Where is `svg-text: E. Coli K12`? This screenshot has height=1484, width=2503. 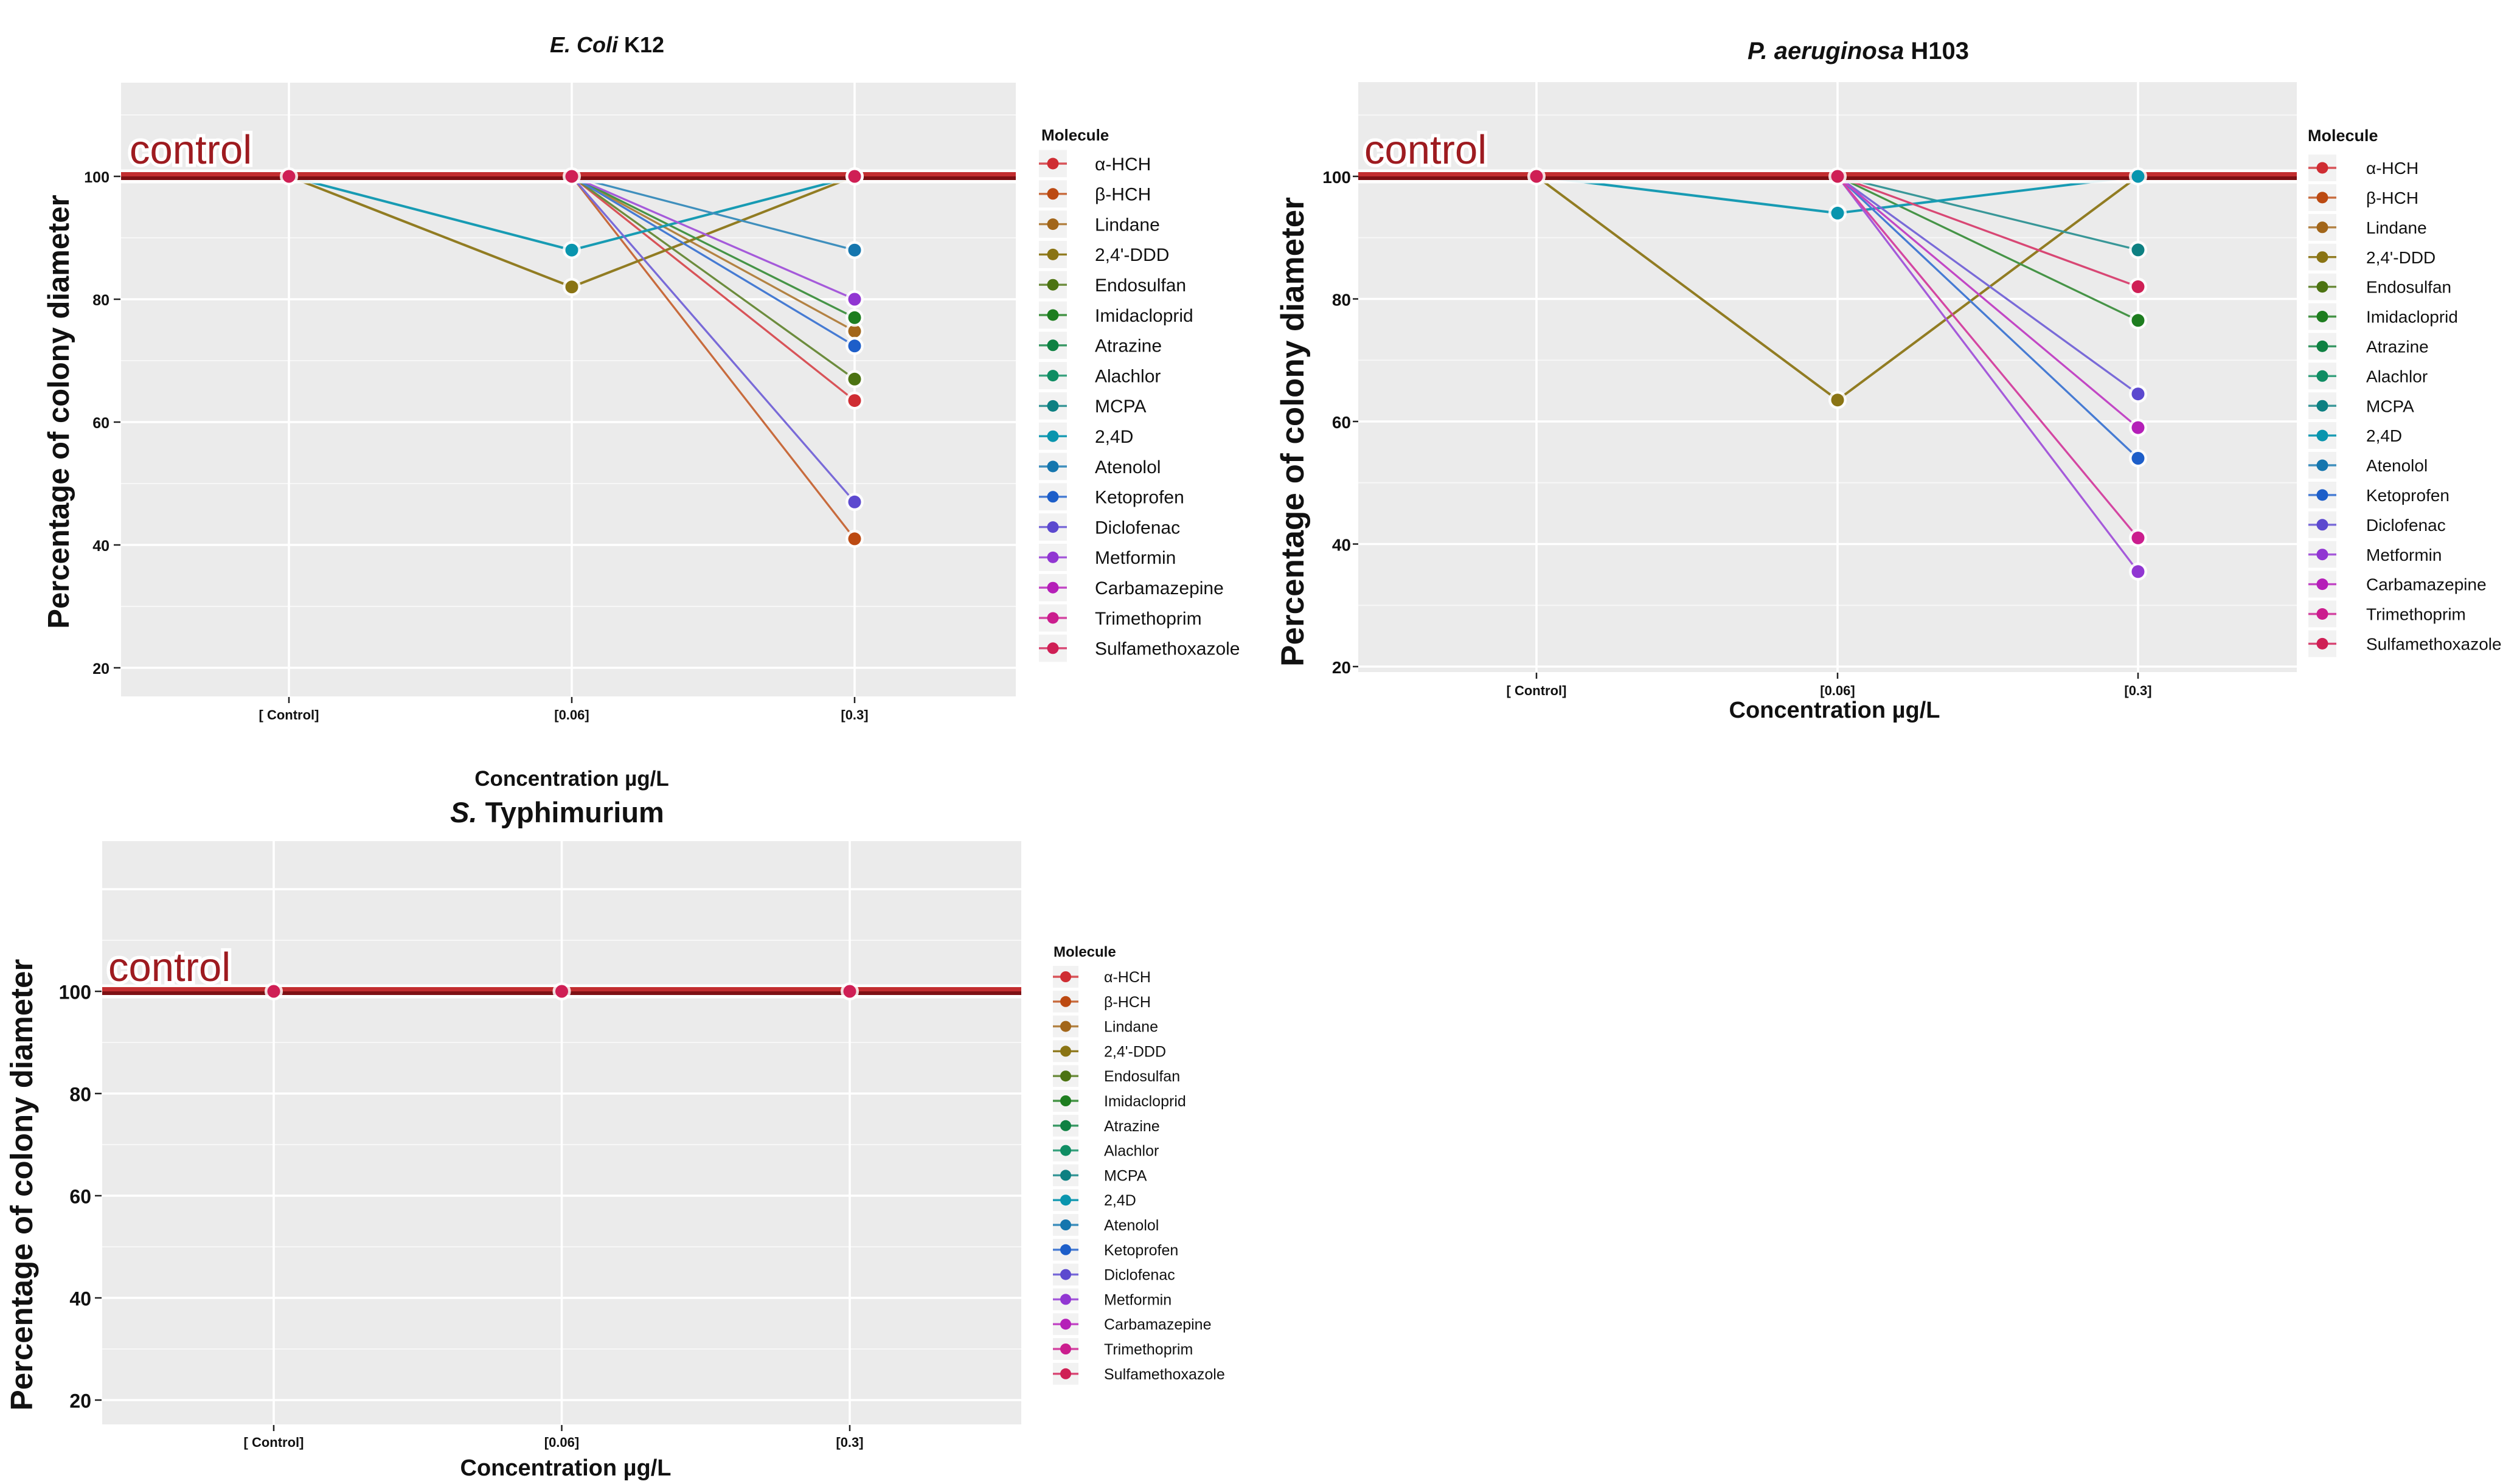
svg-text: E. Coli K12 is located at coordinates (607, 44).